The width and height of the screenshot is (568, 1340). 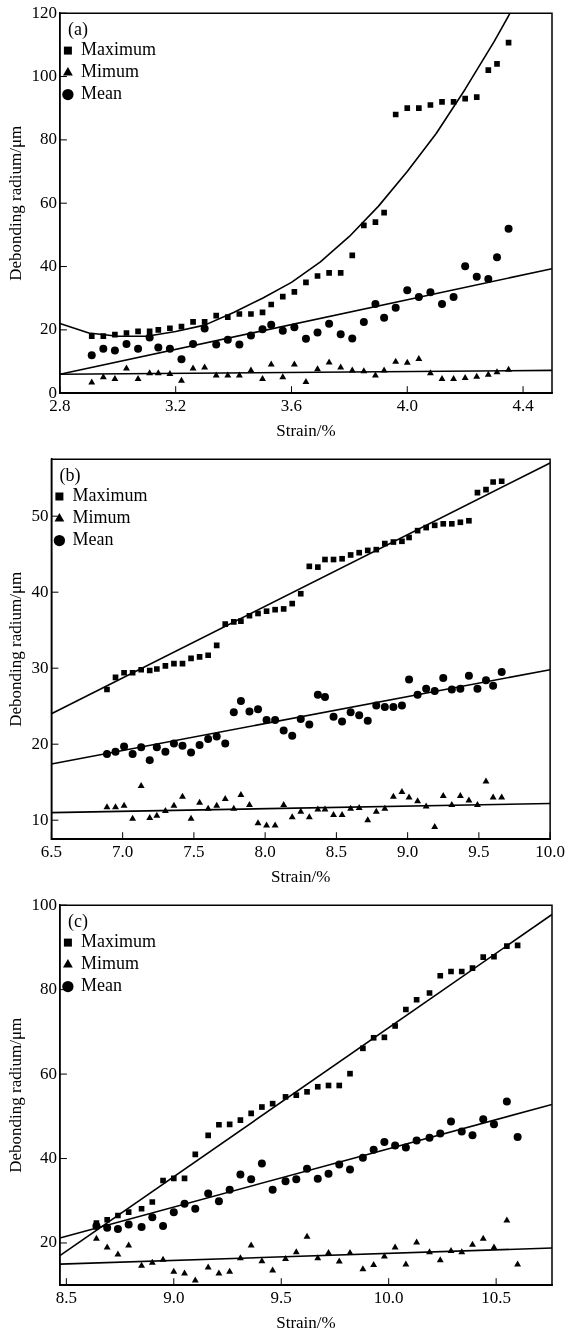 I want to click on x-tick-label: 7.0, so click(x=123, y=851).